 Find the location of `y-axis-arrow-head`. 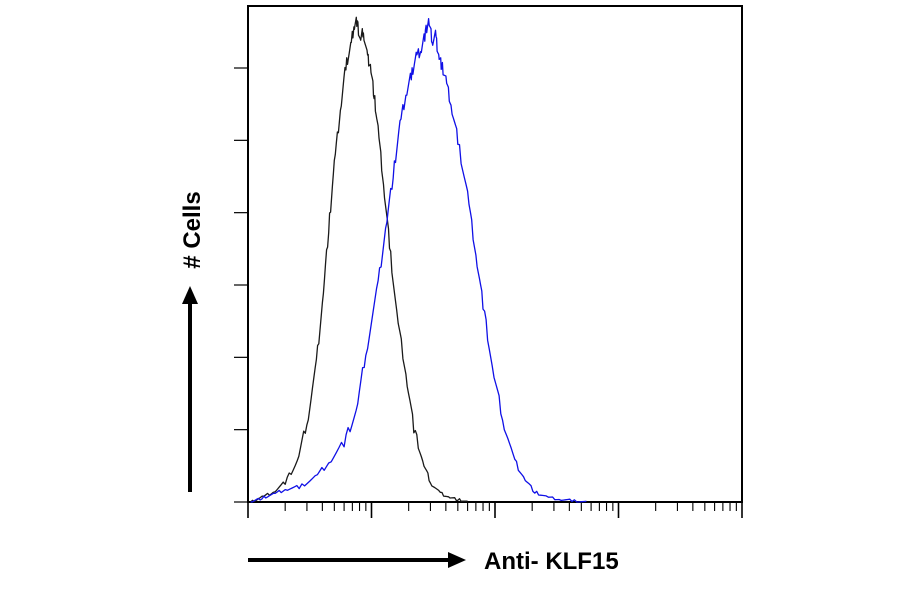

y-axis-arrow-head is located at coordinates (190, 295).